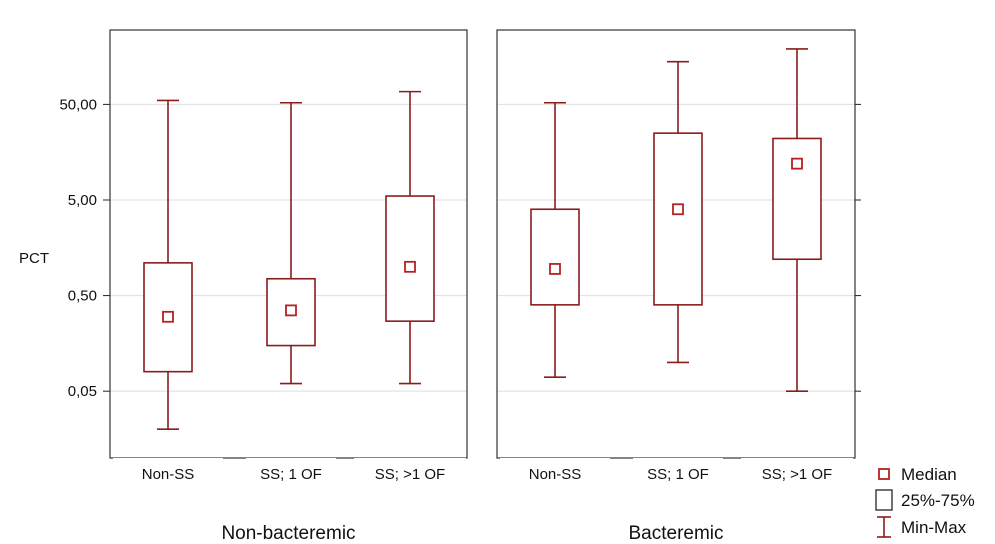 The image size is (995, 544). I want to click on legend-item-whisker: Min-Max, so click(922, 527).